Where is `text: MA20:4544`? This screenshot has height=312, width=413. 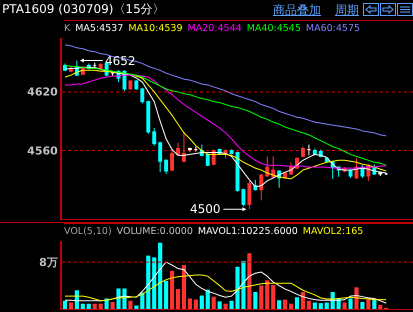
text: MA20:4544 is located at coordinates (215, 28).